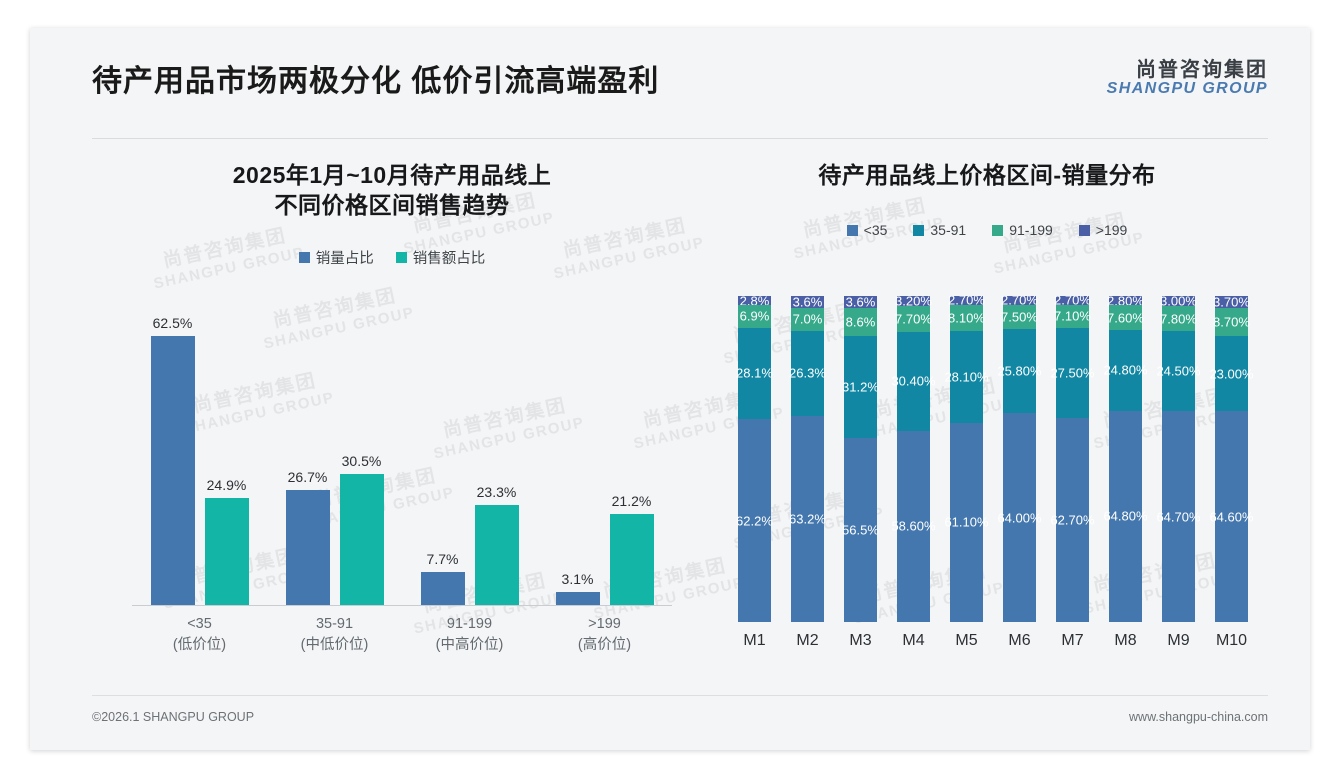 The image size is (1340, 780). What do you see at coordinates (754, 316) in the screenshot?
I see `stack-segment-value: 6.9%` at bounding box center [754, 316].